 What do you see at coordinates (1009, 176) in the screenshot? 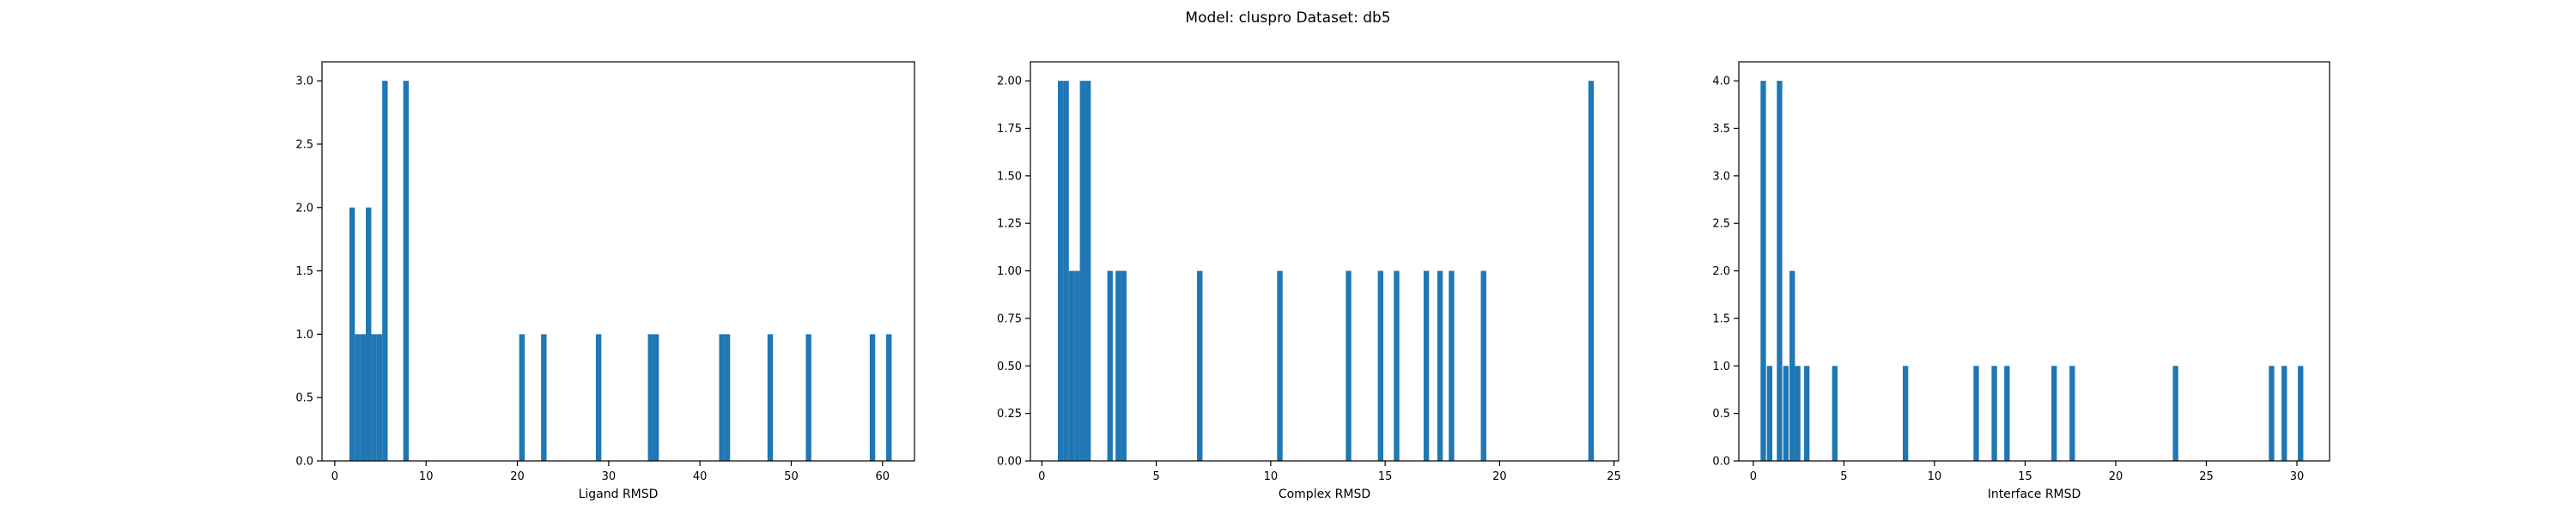
I see `complex-ytick-label-6: 1.50` at bounding box center [1009, 176].